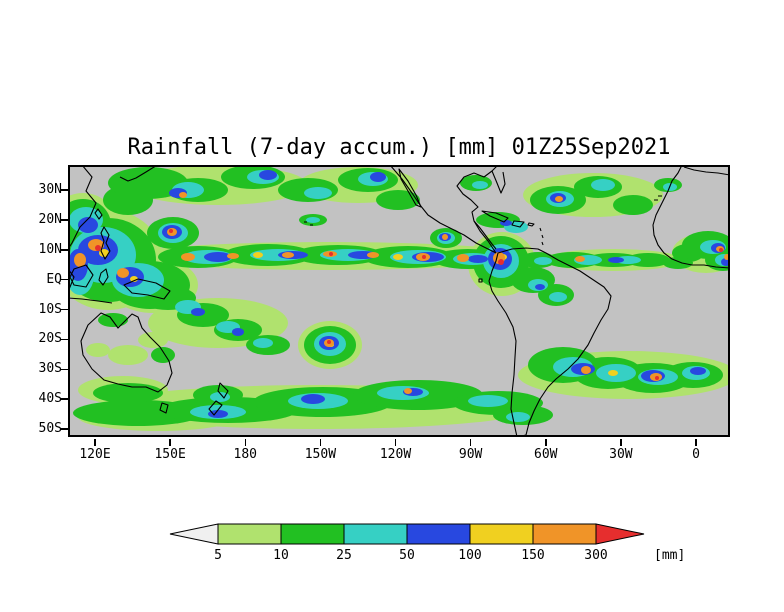  Describe the element at coordinates (194, 534) in the screenshot. I see `colorbar-left-arrow` at that location.